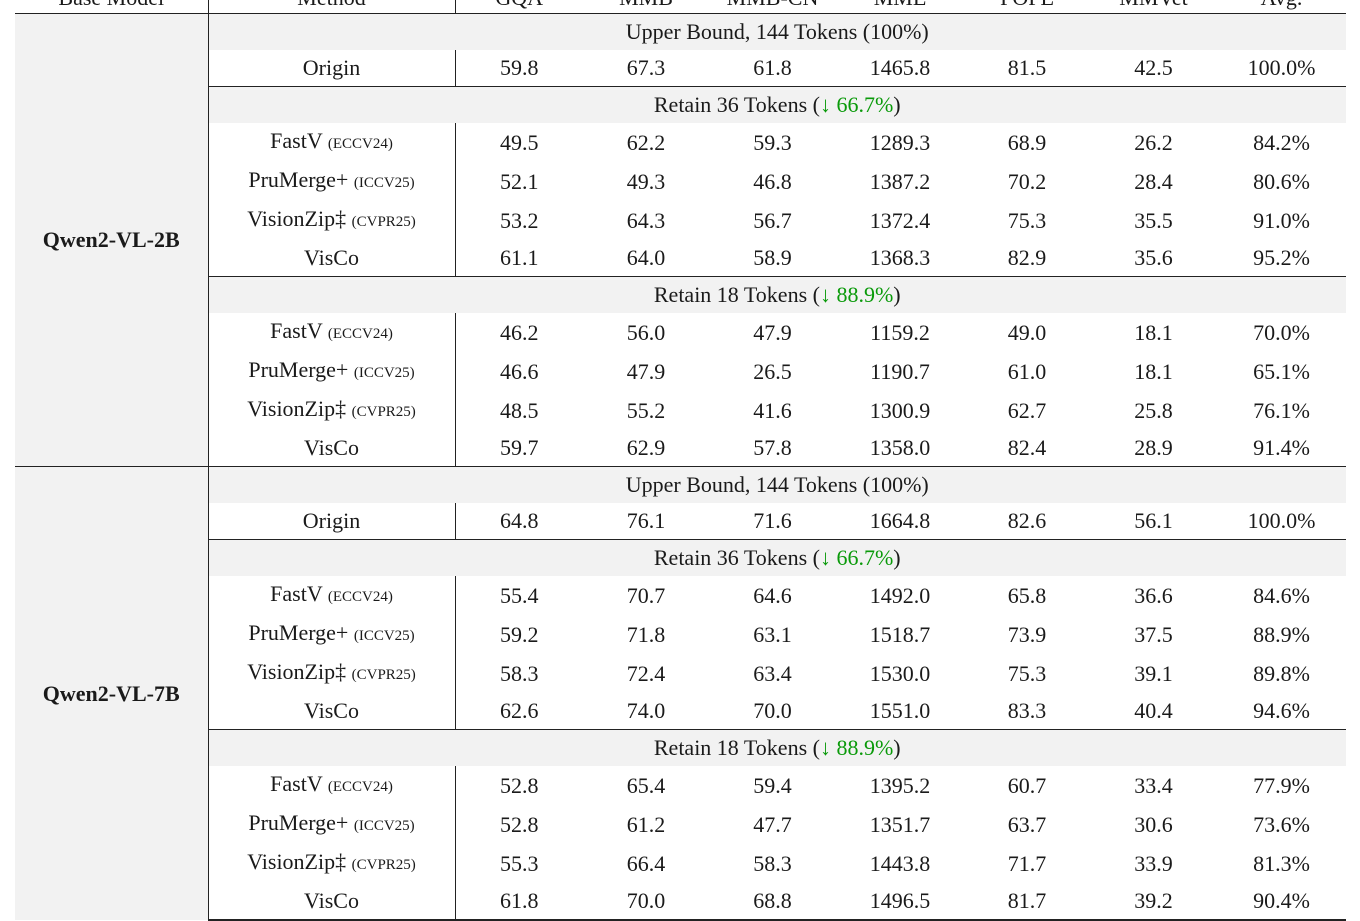 This screenshot has height=921, width=1360. What do you see at coordinates (772, 332) in the screenshot?
I see `value-cell: 47.9` at bounding box center [772, 332].